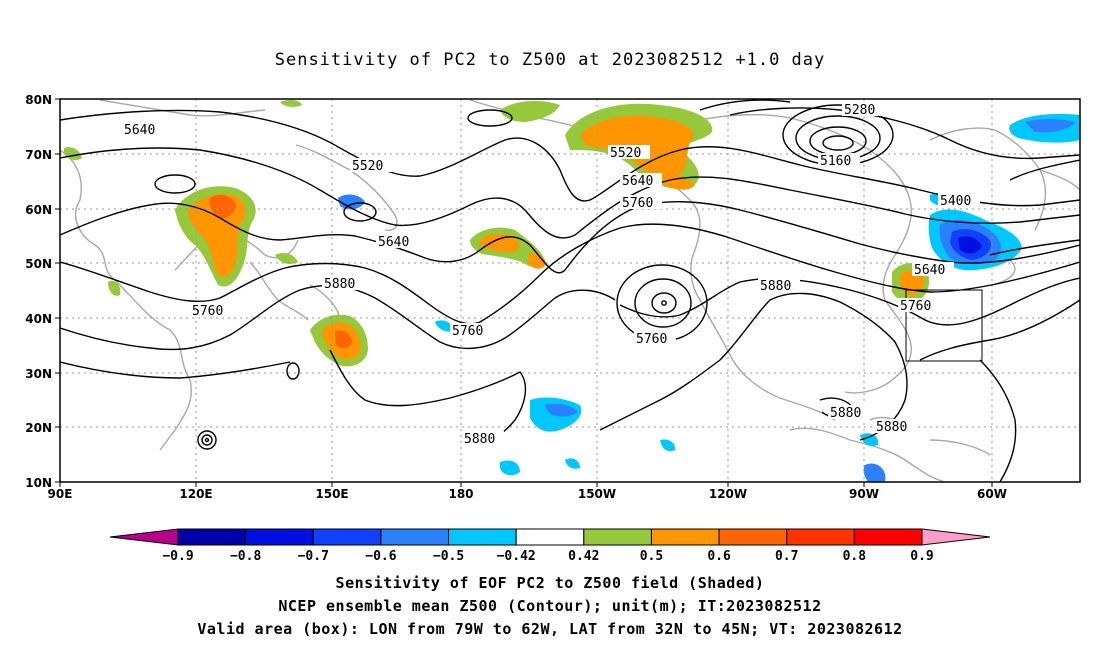 The image size is (1100, 650). What do you see at coordinates (944, 325) in the screenshot?
I see `valid-area-box` at bounding box center [944, 325].